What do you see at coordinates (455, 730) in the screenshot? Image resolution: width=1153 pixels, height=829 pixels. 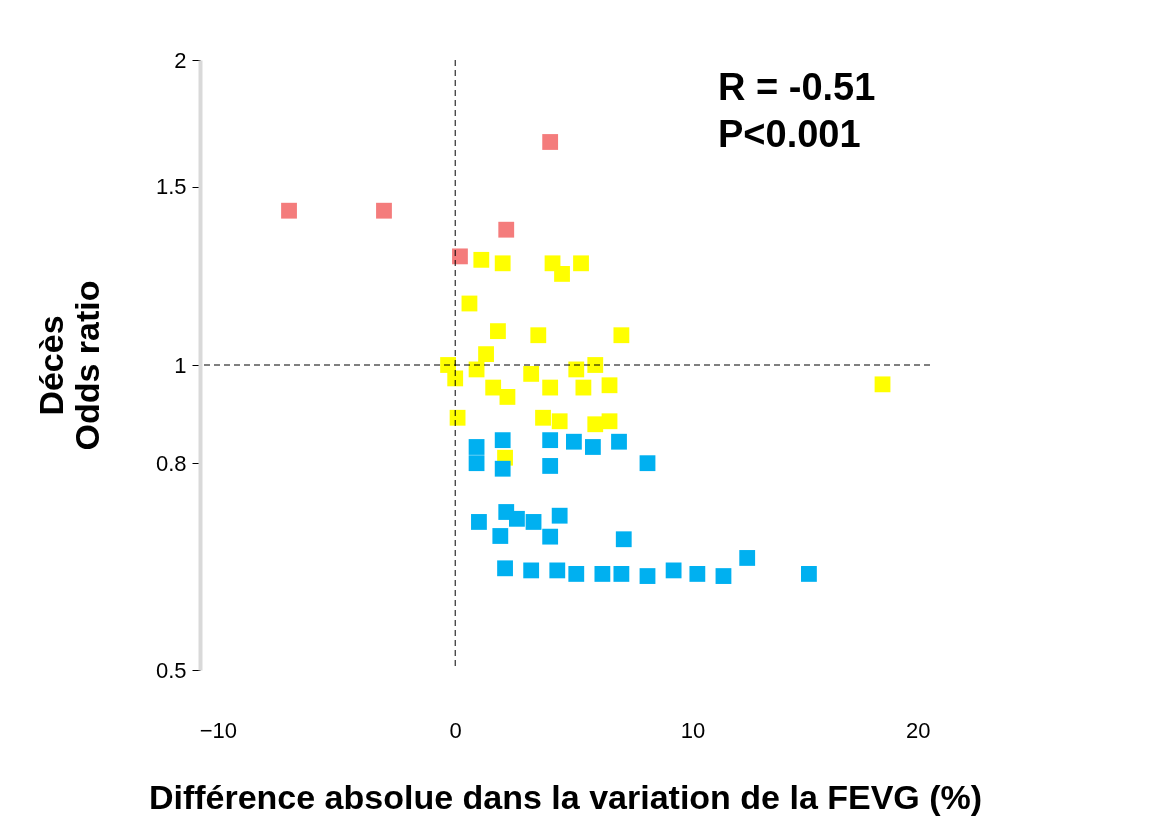 I see `x-tick-label: 0` at bounding box center [455, 730].